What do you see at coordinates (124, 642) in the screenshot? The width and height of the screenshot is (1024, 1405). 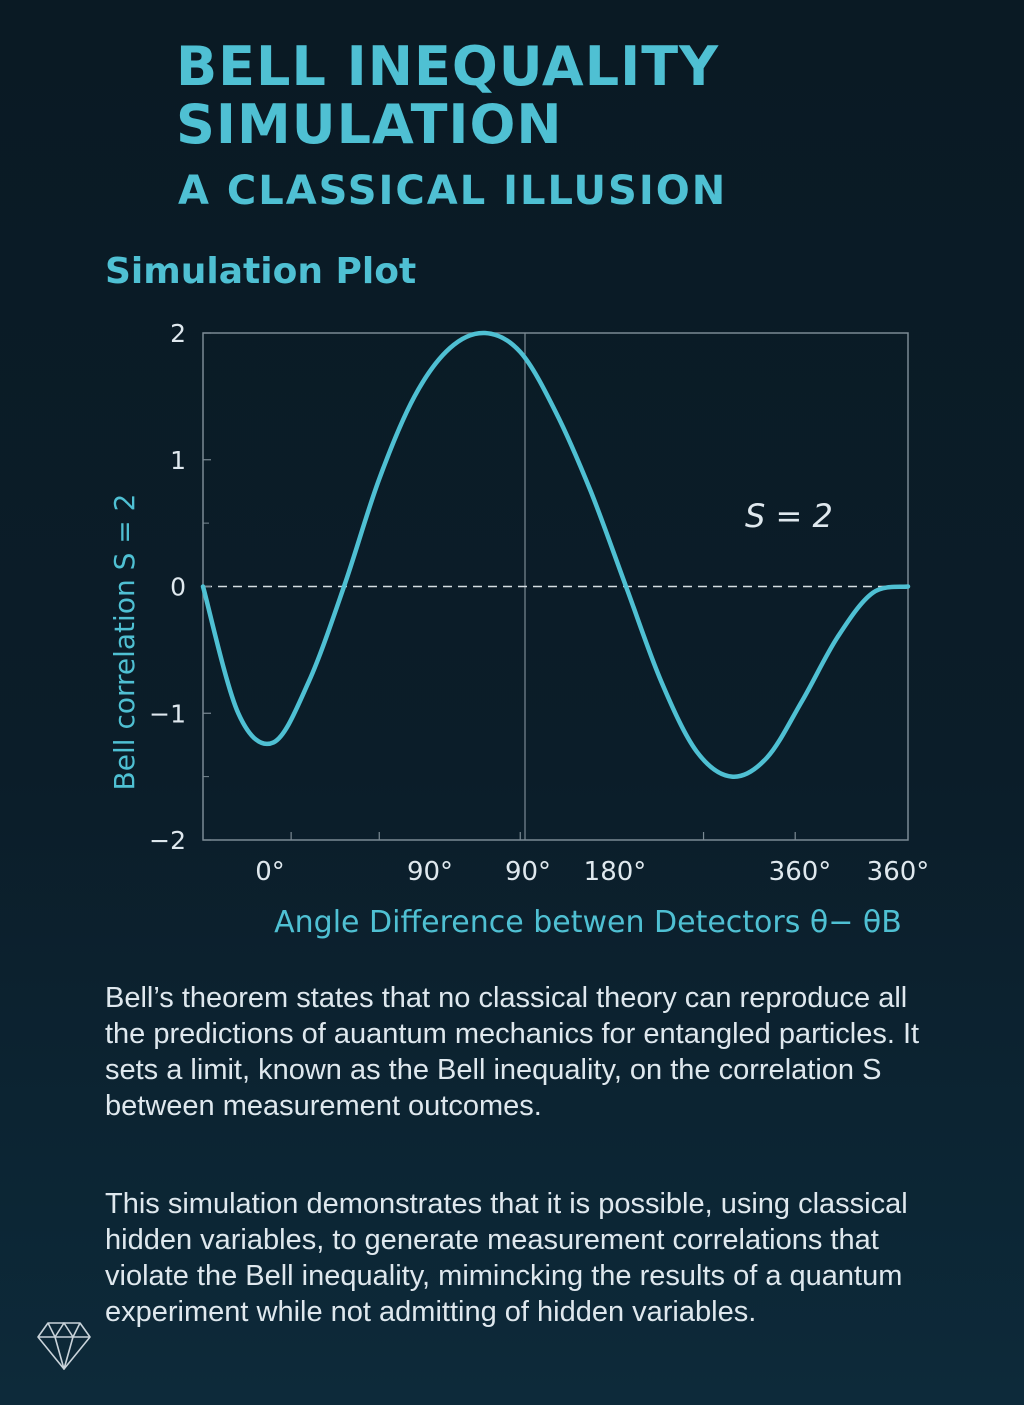 I see `y-axis-title: Bell correlation S = 2` at bounding box center [124, 642].